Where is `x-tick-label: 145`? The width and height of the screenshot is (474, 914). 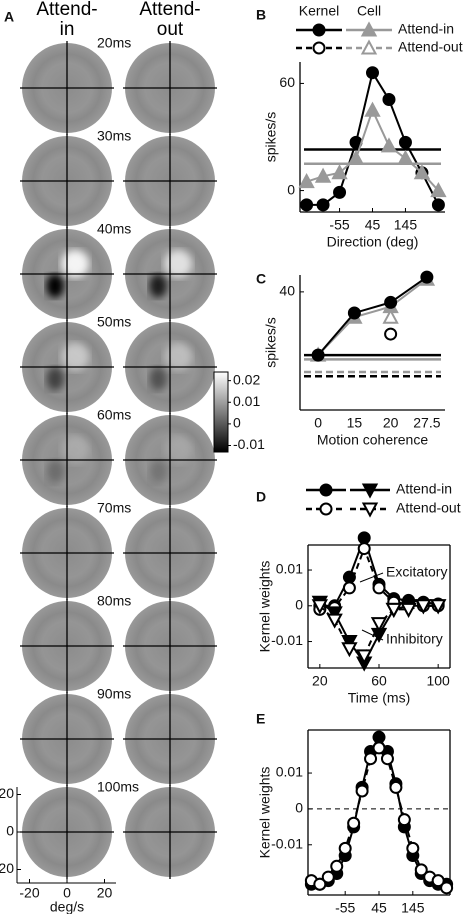
x-tick-label: 145 is located at coordinates (413, 907).